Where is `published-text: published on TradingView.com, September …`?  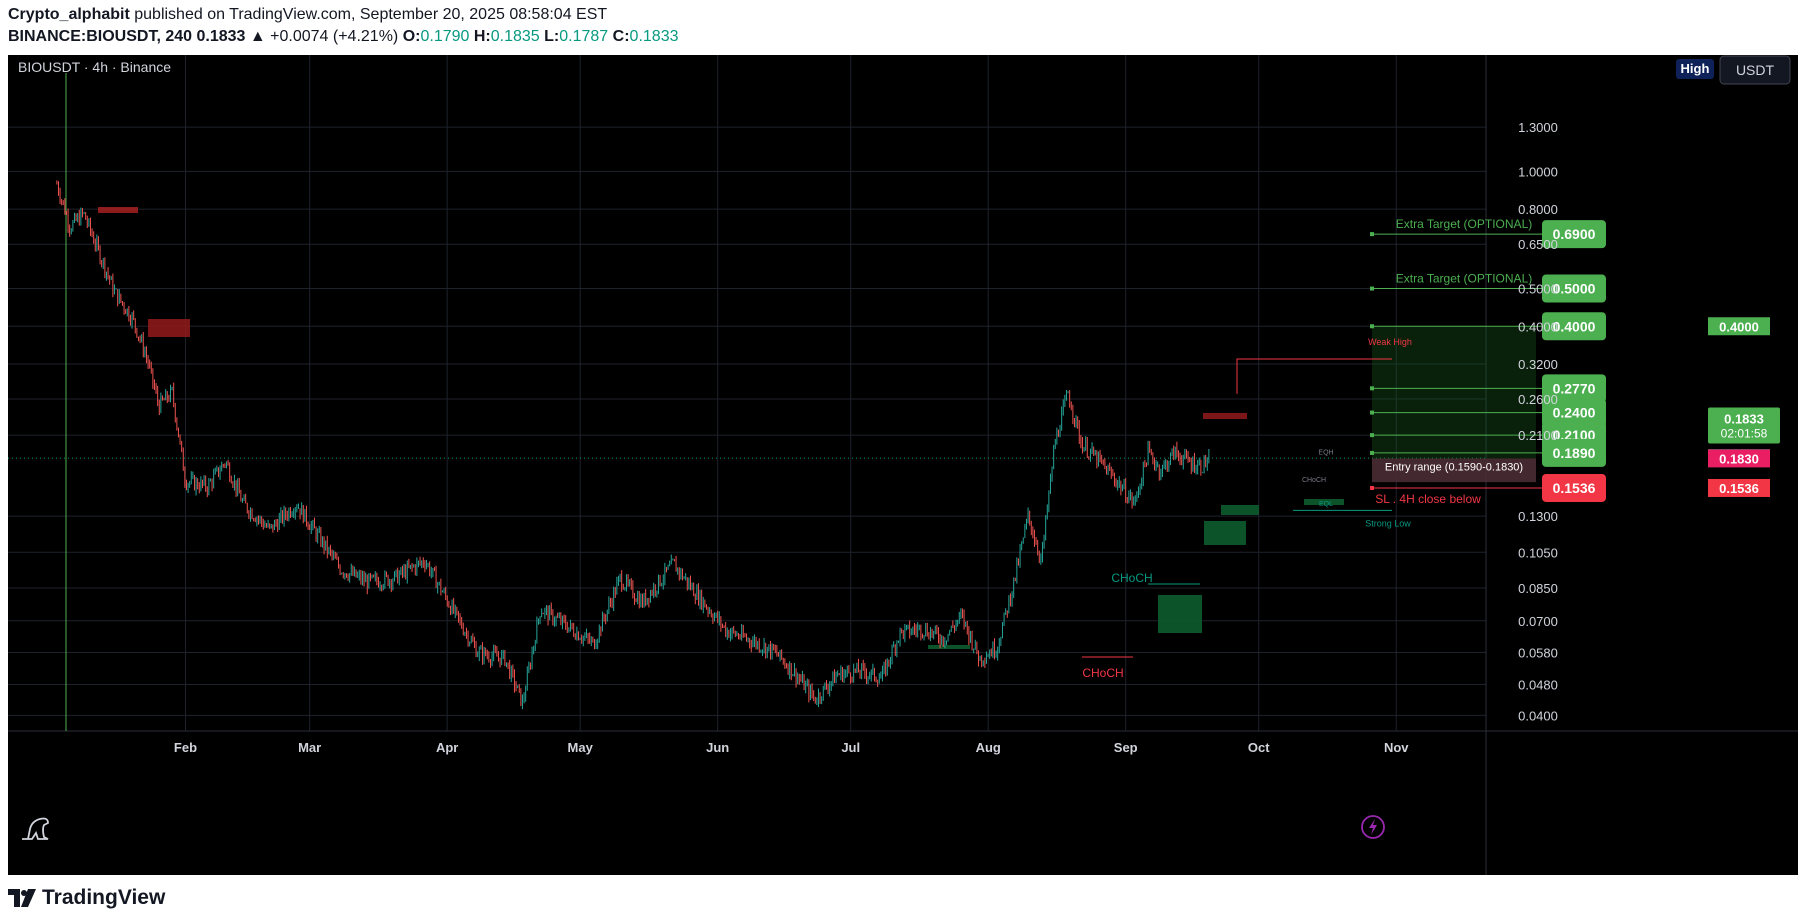
published-text: published on TradingView.com, September … is located at coordinates (371, 14).